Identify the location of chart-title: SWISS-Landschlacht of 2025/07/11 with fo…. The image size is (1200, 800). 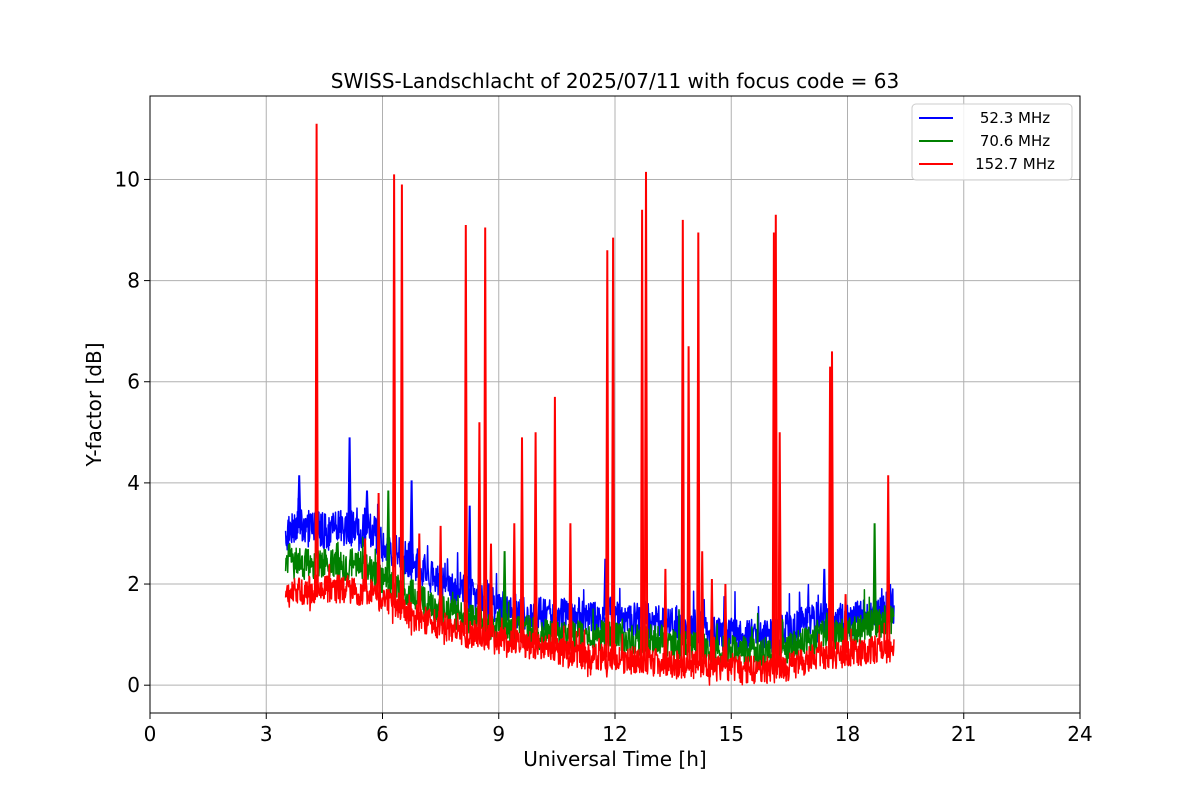
(615, 81).